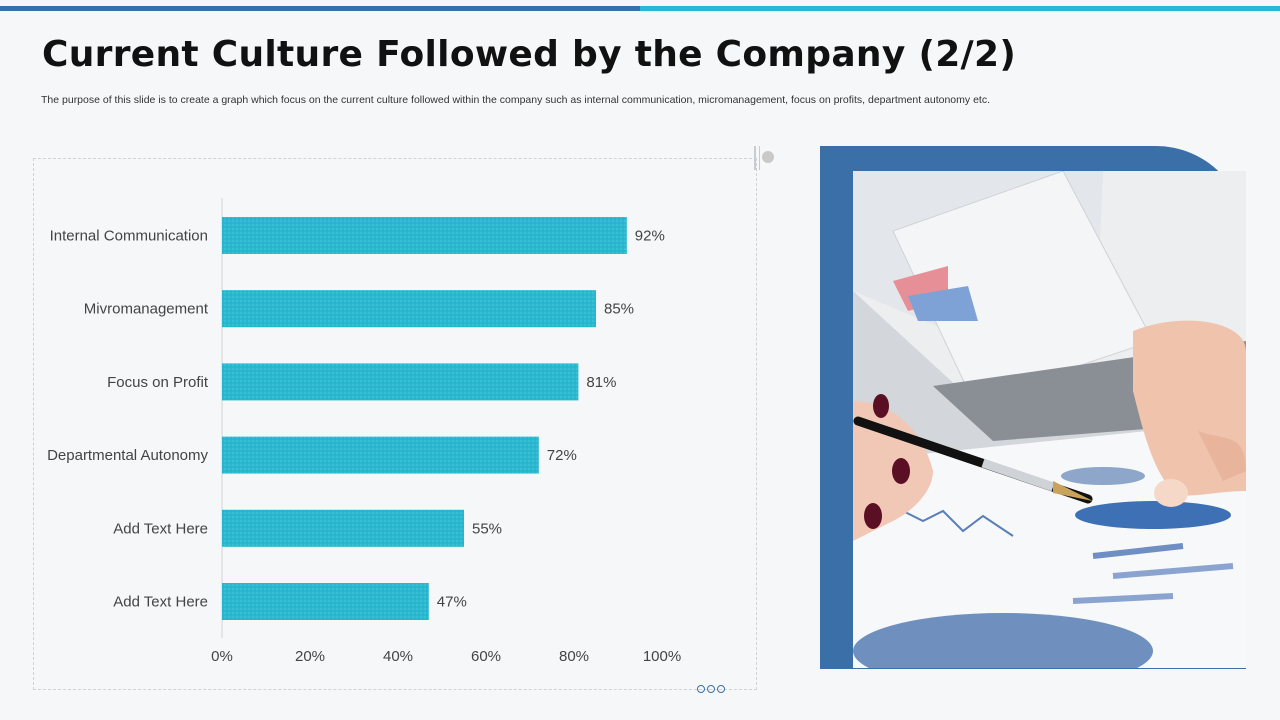  I want to click on x-tick-label: 40%, so click(398, 656).